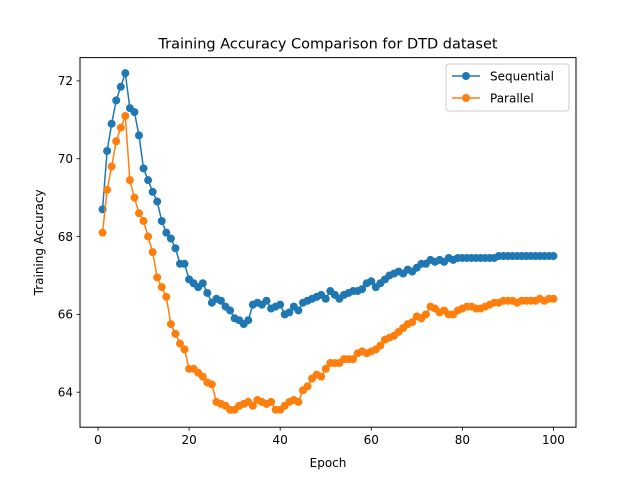 Image resolution: width=640 pixels, height=480 pixels. What do you see at coordinates (466, 98) in the screenshot?
I see `legend-parallel-marker` at bounding box center [466, 98].